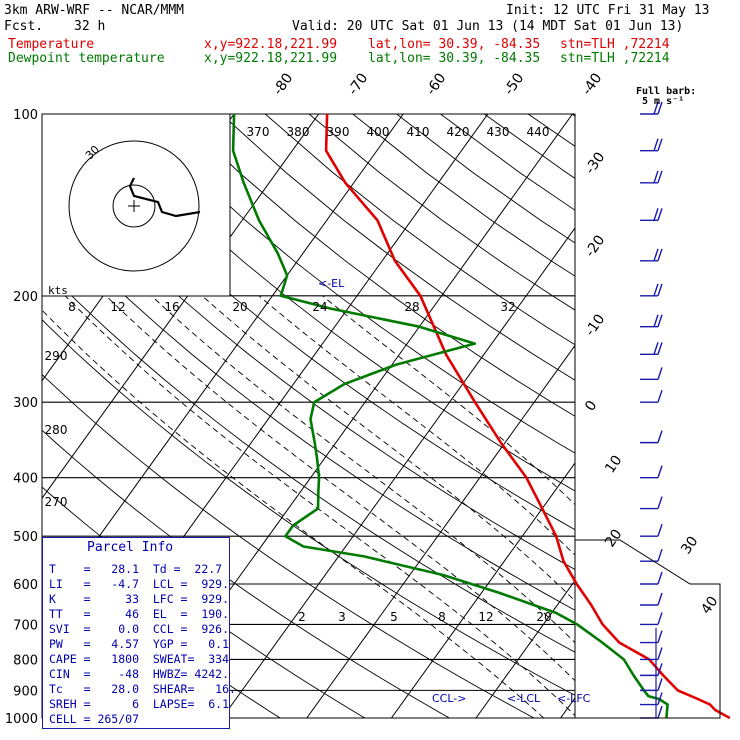  What do you see at coordinates (613, 539) in the screenshot?
I see `isotherm-label: 20` at bounding box center [613, 539].